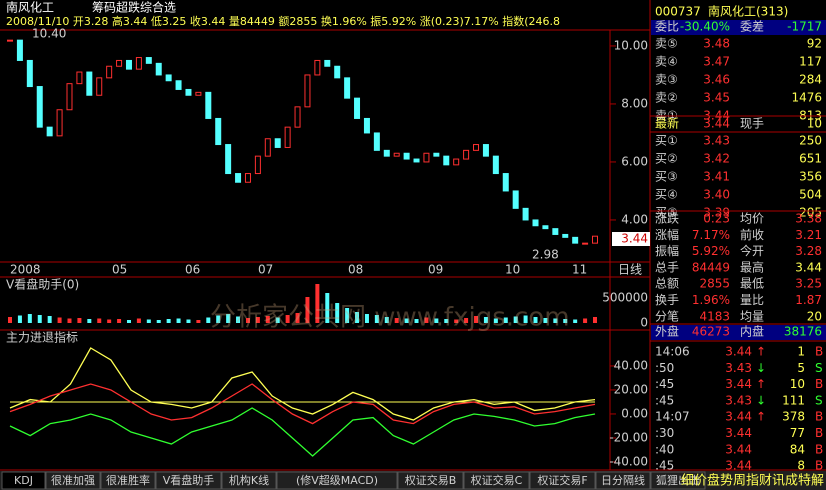  Describe the element at coordinates (435, 270) in the screenshot. I see `date-label: 09` at that location.